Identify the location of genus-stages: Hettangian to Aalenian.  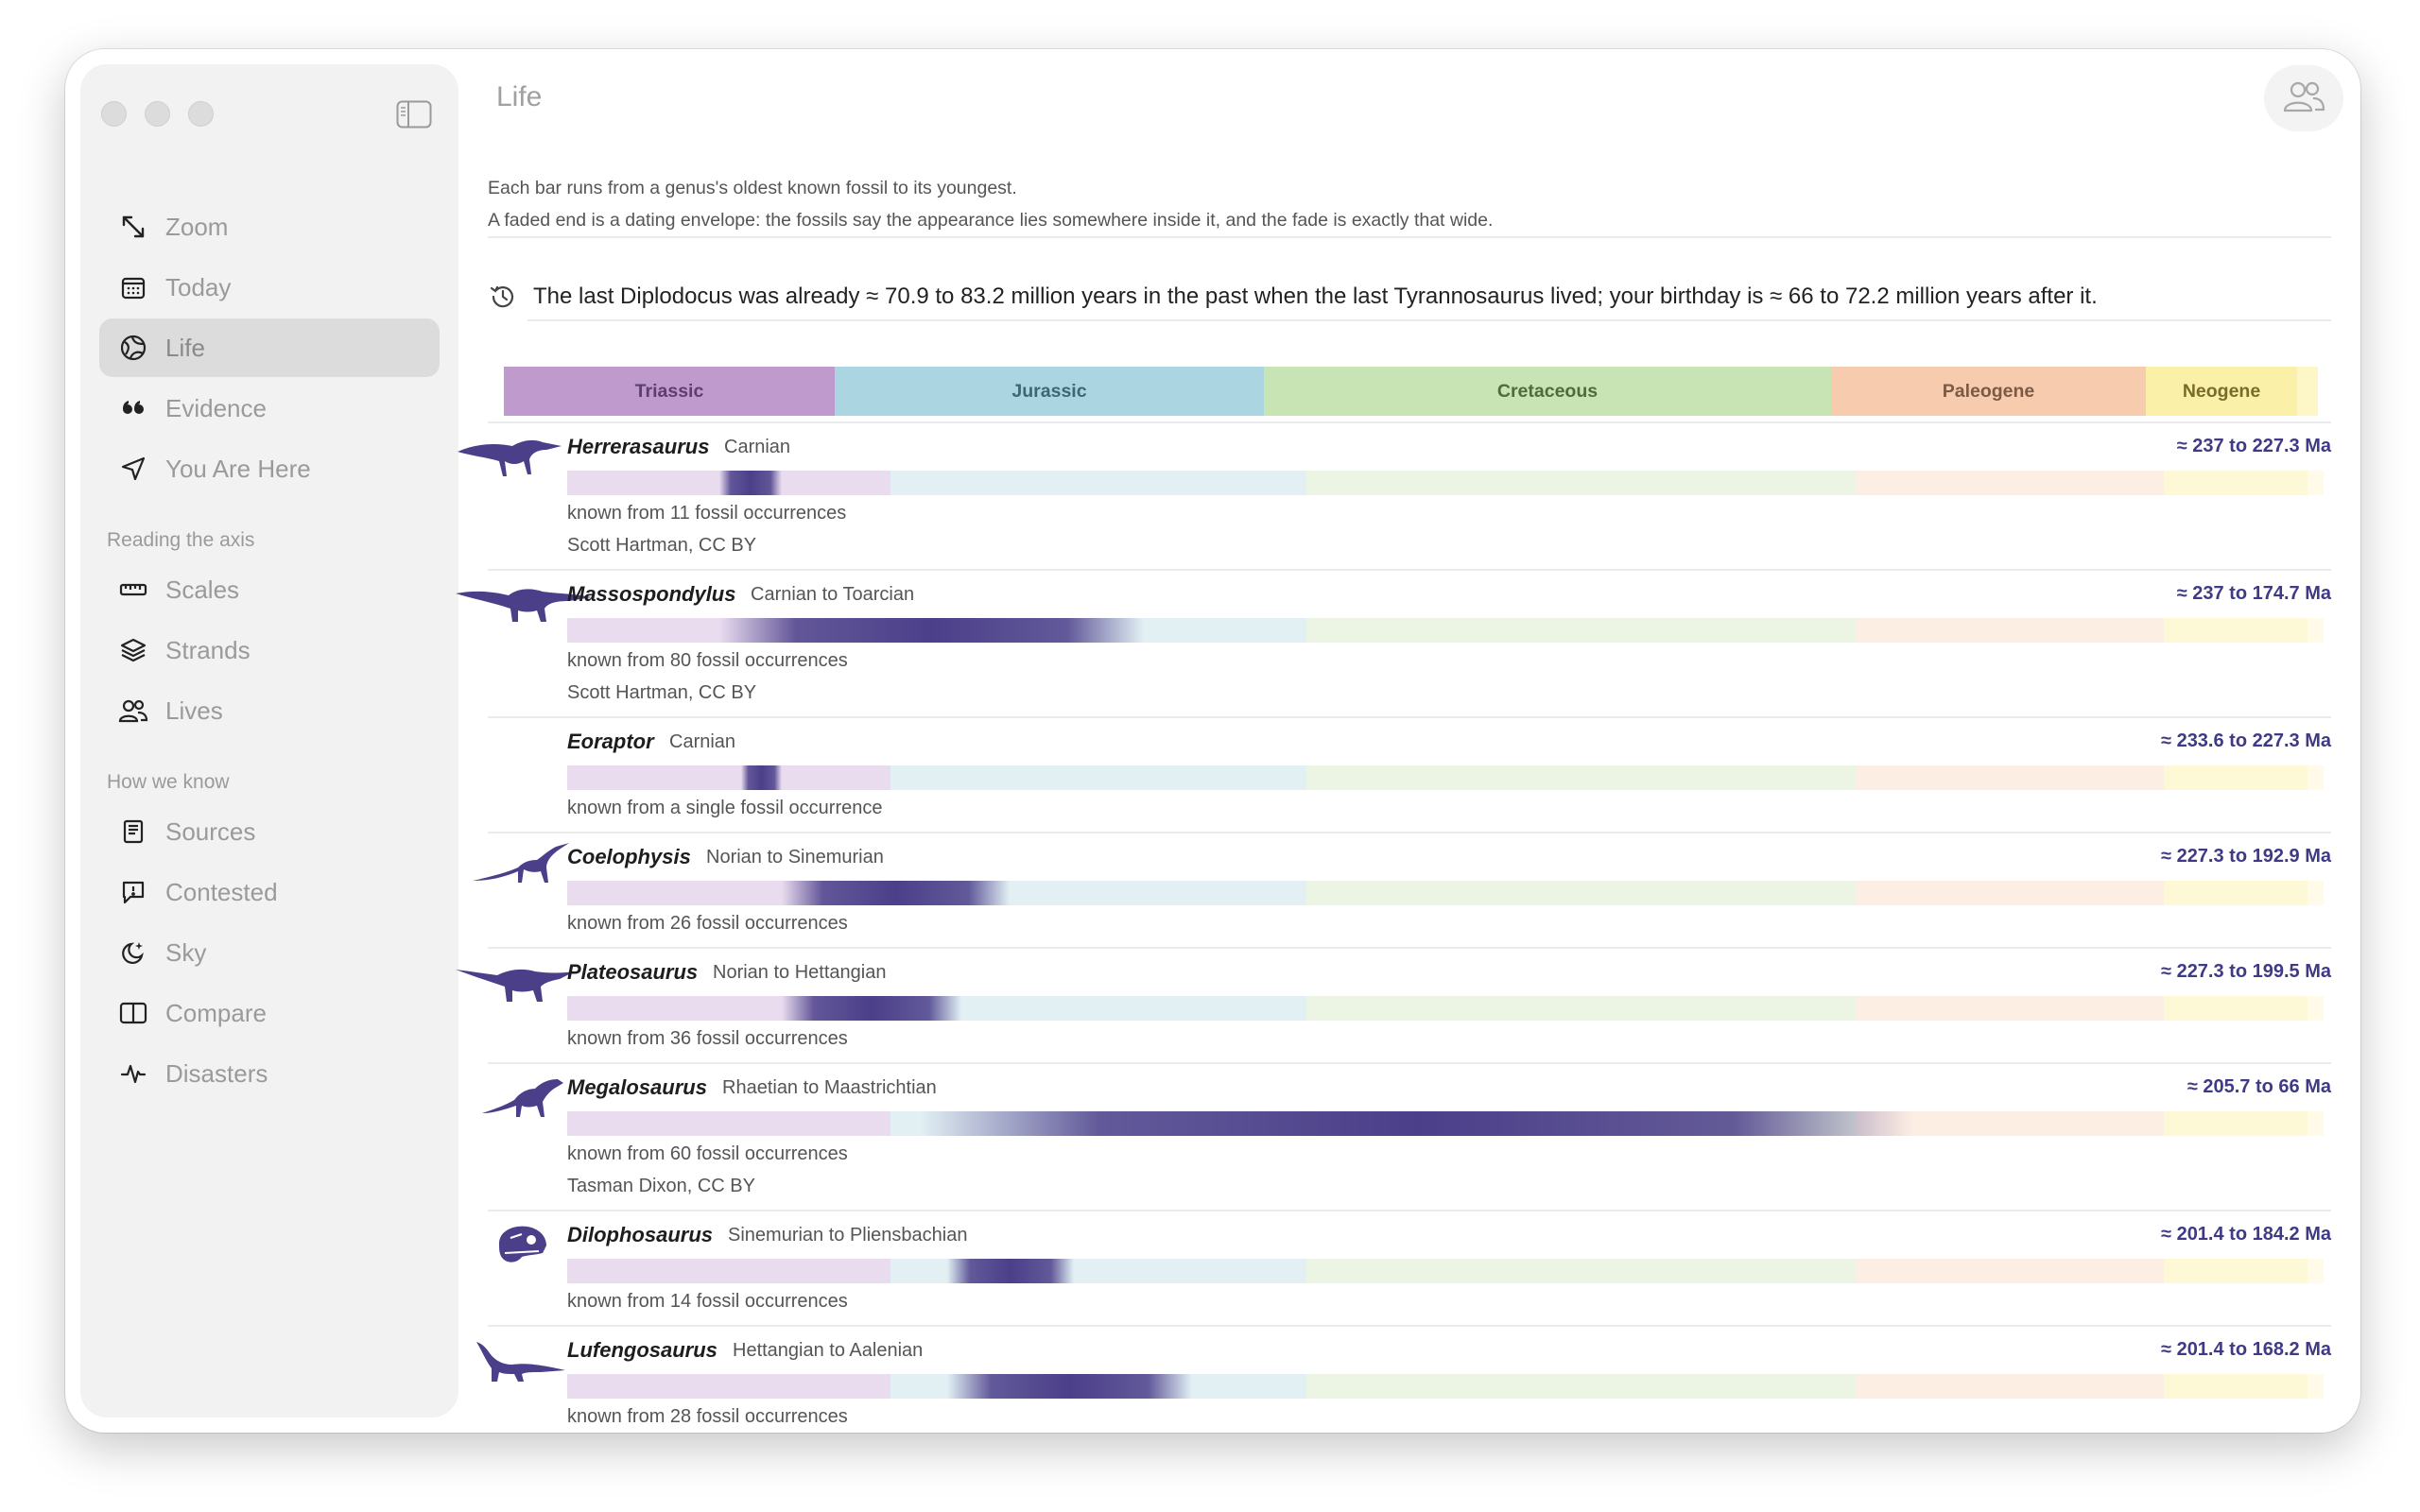
(828, 1350).